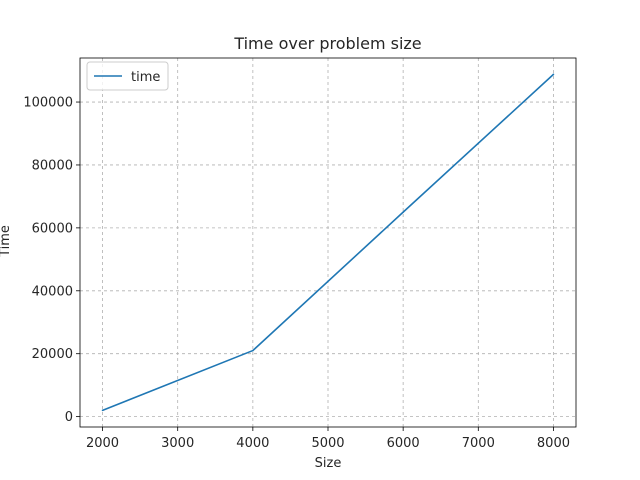  What do you see at coordinates (403, 443) in the screenshot?
I see `x-tick-label: 6000` at bounding box center [403, 443].